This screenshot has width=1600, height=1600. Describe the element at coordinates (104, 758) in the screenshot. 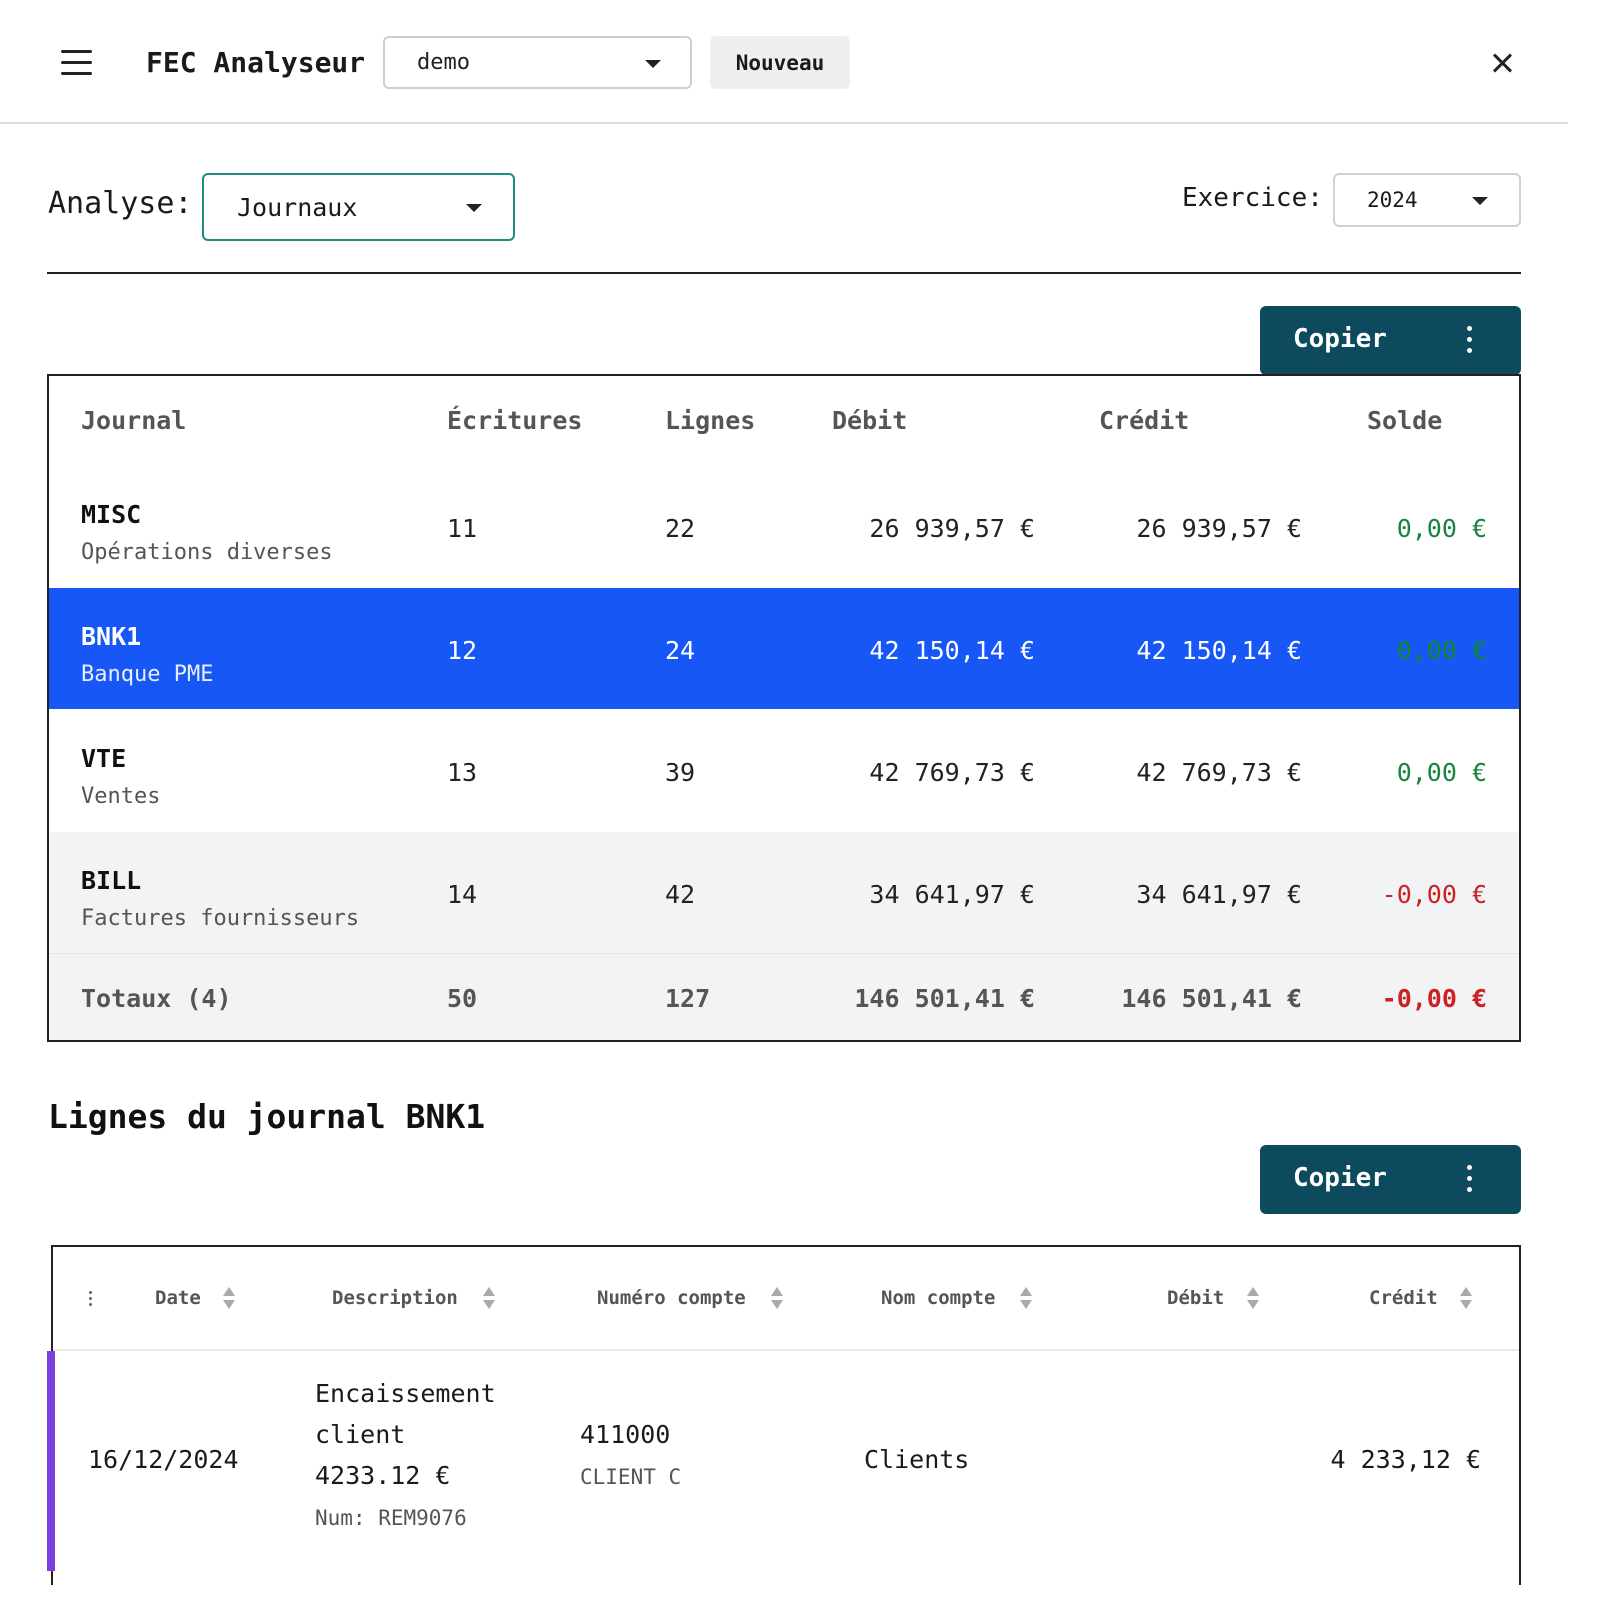

I see `journal-code: VTE` at that location.